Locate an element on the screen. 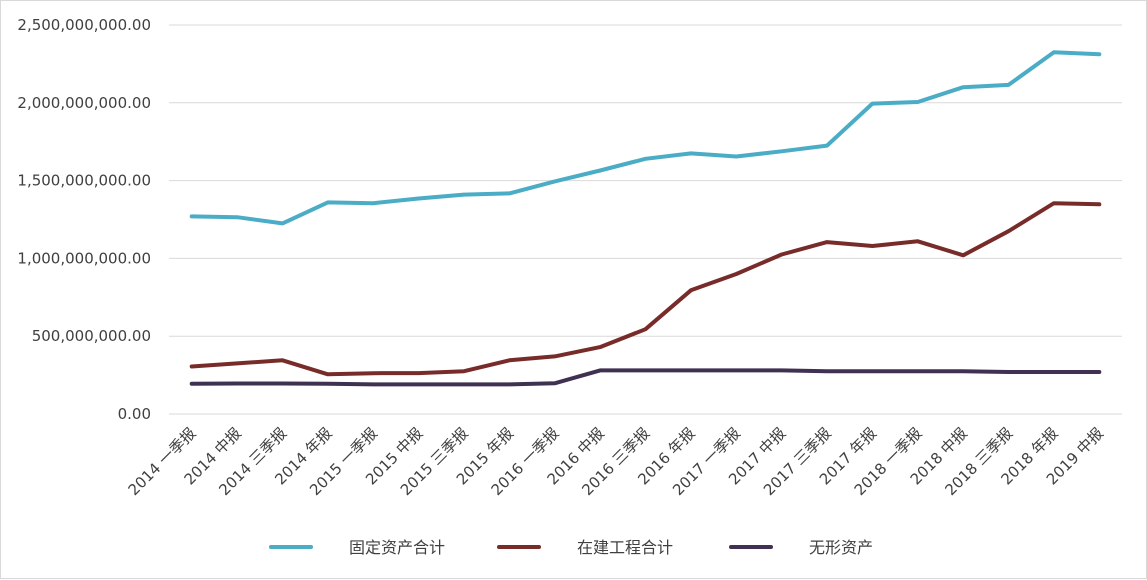  legend-label-2: 在建工程合计 is located at coordinates (625, 547).